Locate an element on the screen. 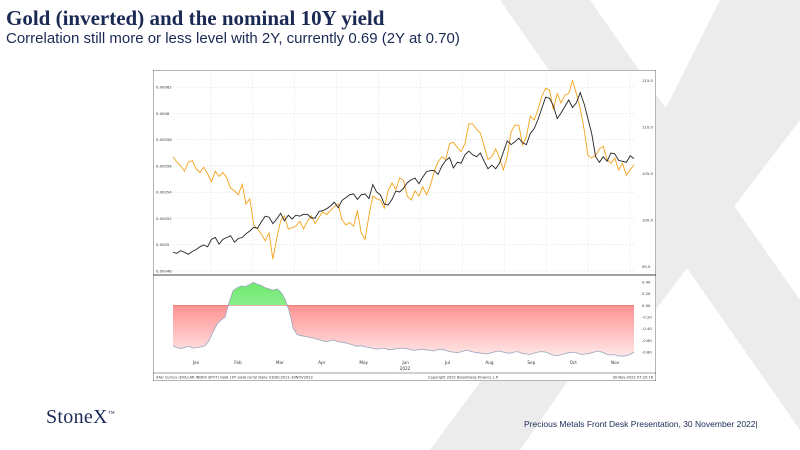 The image size is (800, 450). left-axis-tick-label: 0.00062 is located at coordinates (164, 87).